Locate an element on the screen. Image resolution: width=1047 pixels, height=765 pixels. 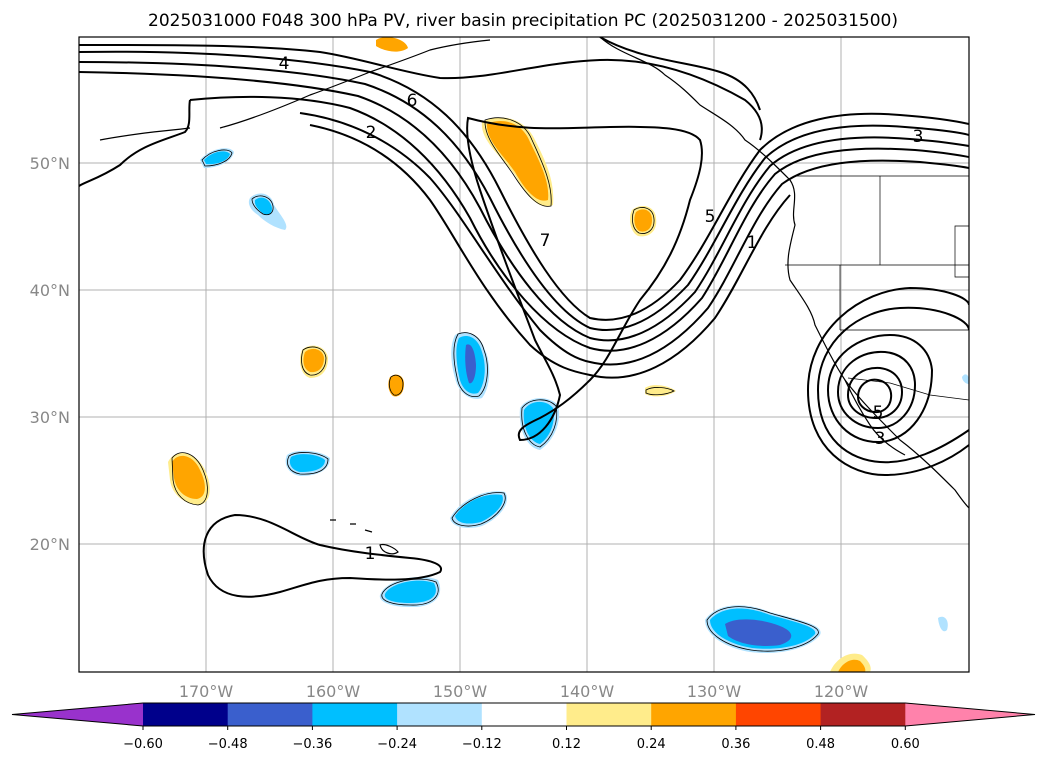
lat-tick: 40°N is located at coordinates (50, 290).